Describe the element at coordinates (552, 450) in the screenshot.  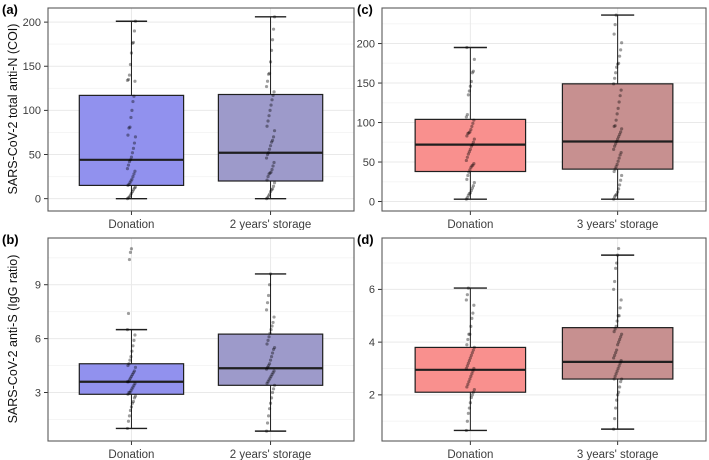
I see `x-axis: Donation 3 years' storage` at that location.